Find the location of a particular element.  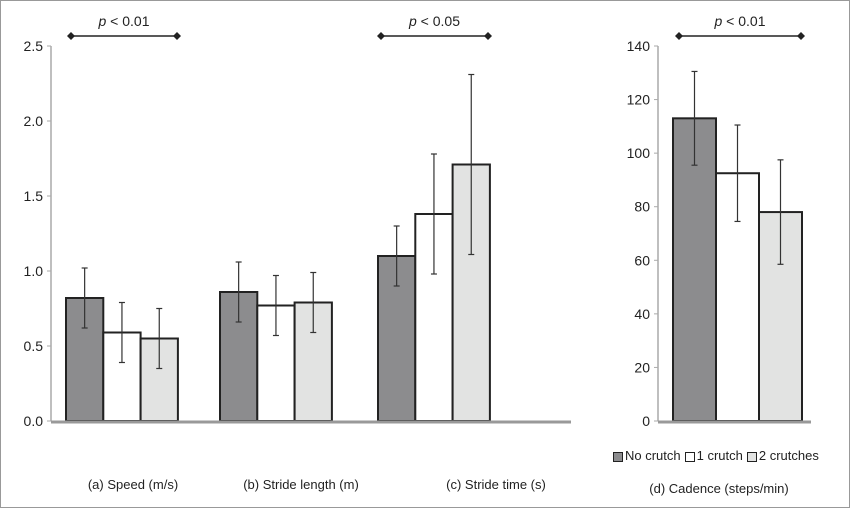

y-tick-label: 0 is located at coordinates (646, 421).